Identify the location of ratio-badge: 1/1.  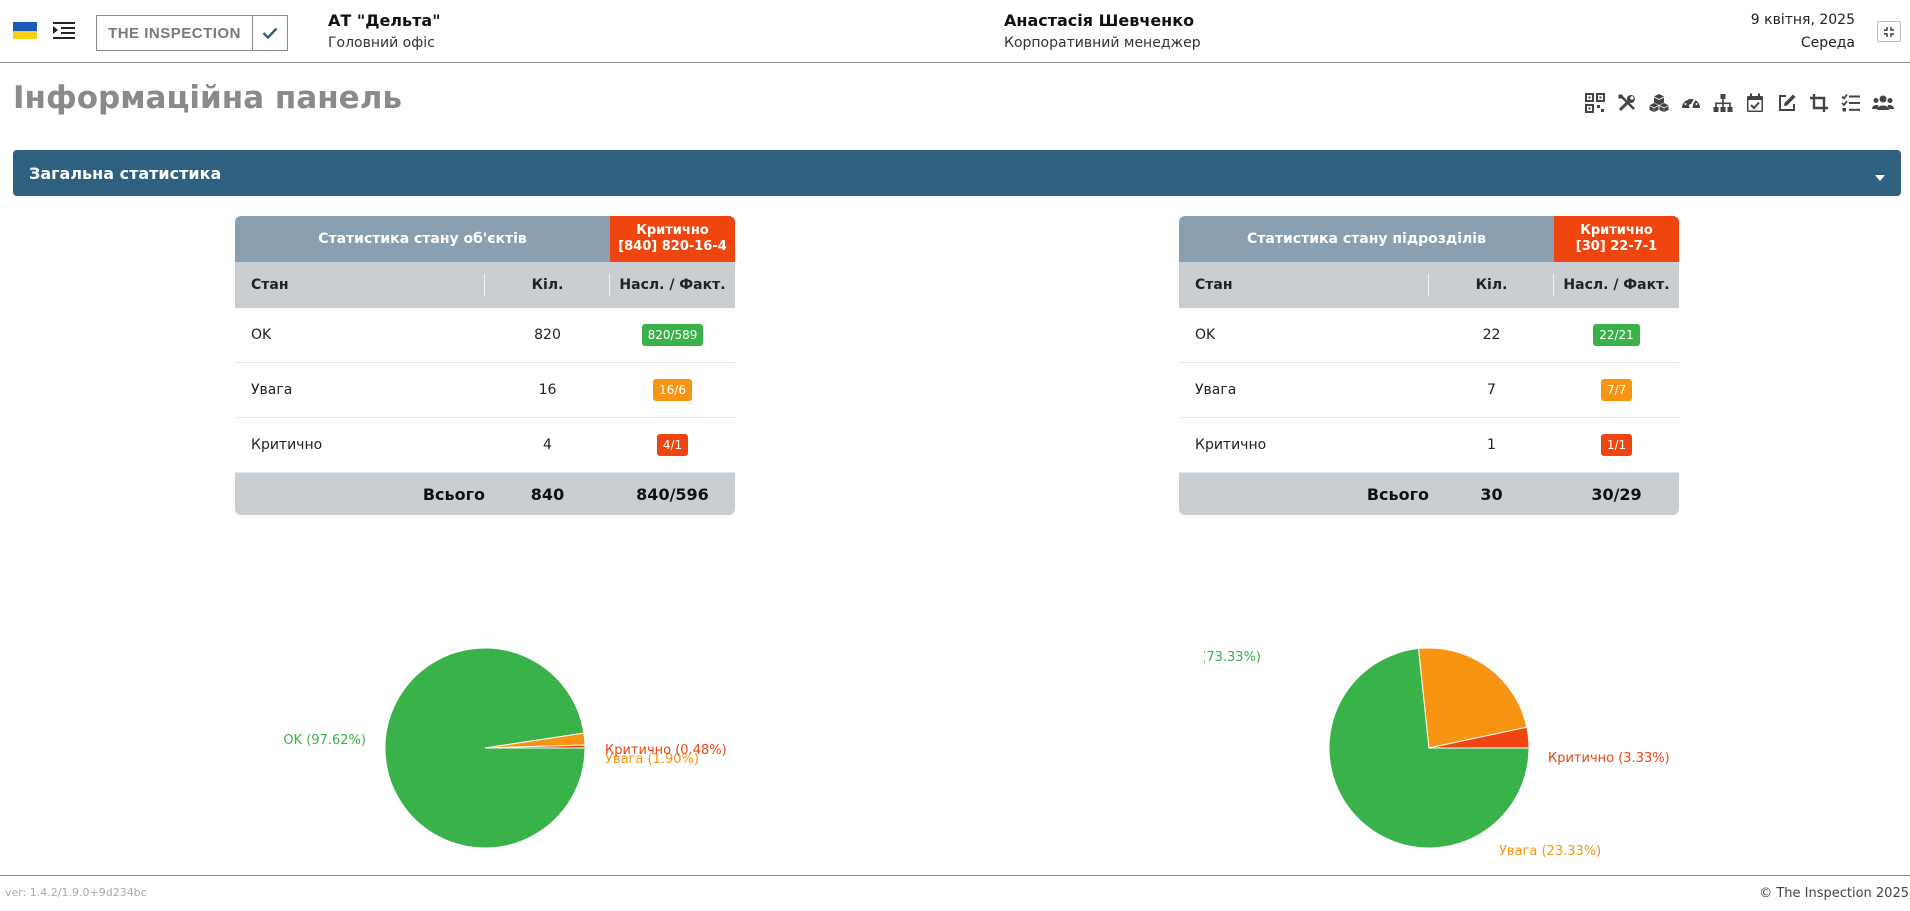
(1616, 445).